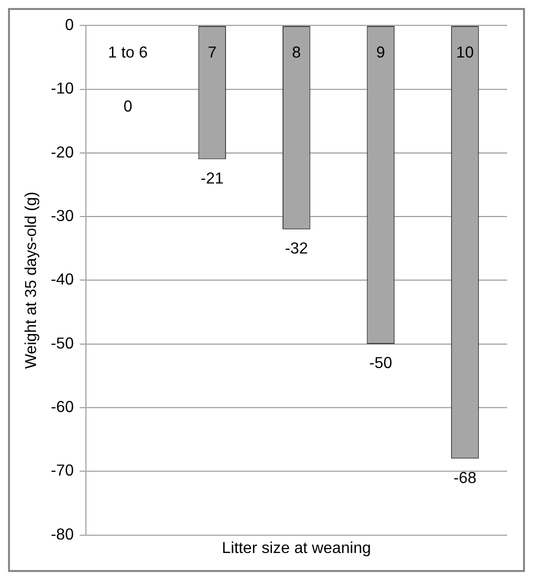 The width and height of the screenshot is (537, 584). Describe the element at coordinates (212, 53) in the screenshot. I see `x-tick-label: 7` at that location.